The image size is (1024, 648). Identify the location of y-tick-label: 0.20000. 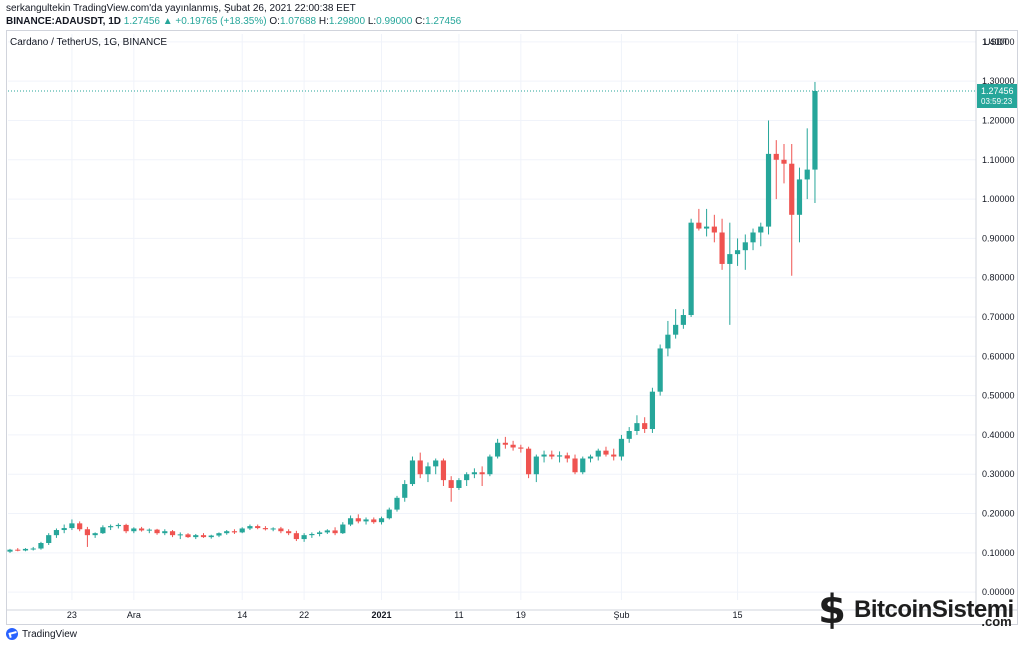
(998, 514).